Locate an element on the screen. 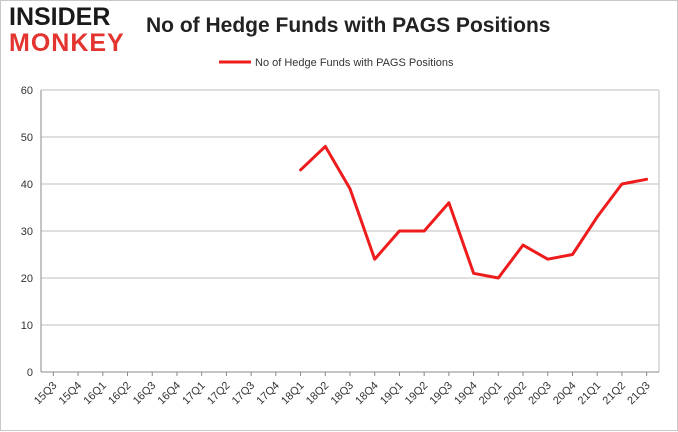  x-tick-label: 19Q3 is located at coordinates (441, 394).